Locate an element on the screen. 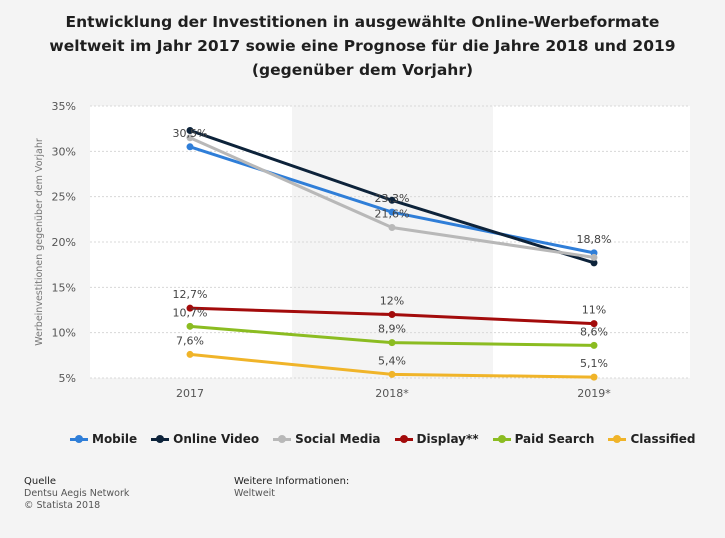 Image resolution: width=725 pixels, height=538 pixels. legend-item: Display** is located at coordinates (436, 439).